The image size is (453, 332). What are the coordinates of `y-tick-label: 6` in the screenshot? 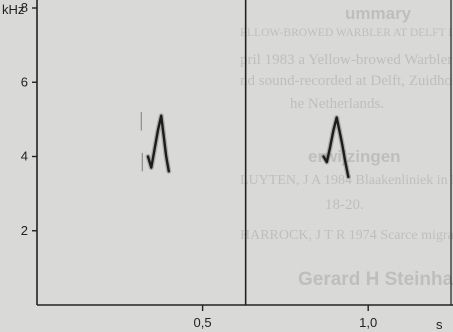 It's located at (24, 81).